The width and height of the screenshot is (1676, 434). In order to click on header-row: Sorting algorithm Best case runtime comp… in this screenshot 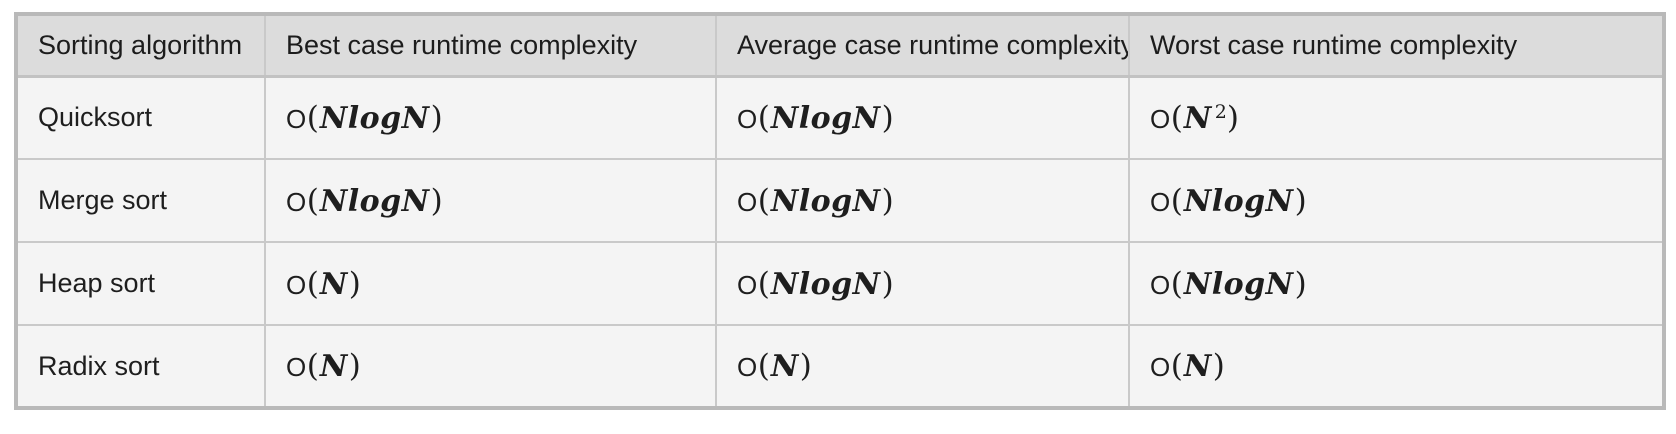, I will do `click(840, 45)`.